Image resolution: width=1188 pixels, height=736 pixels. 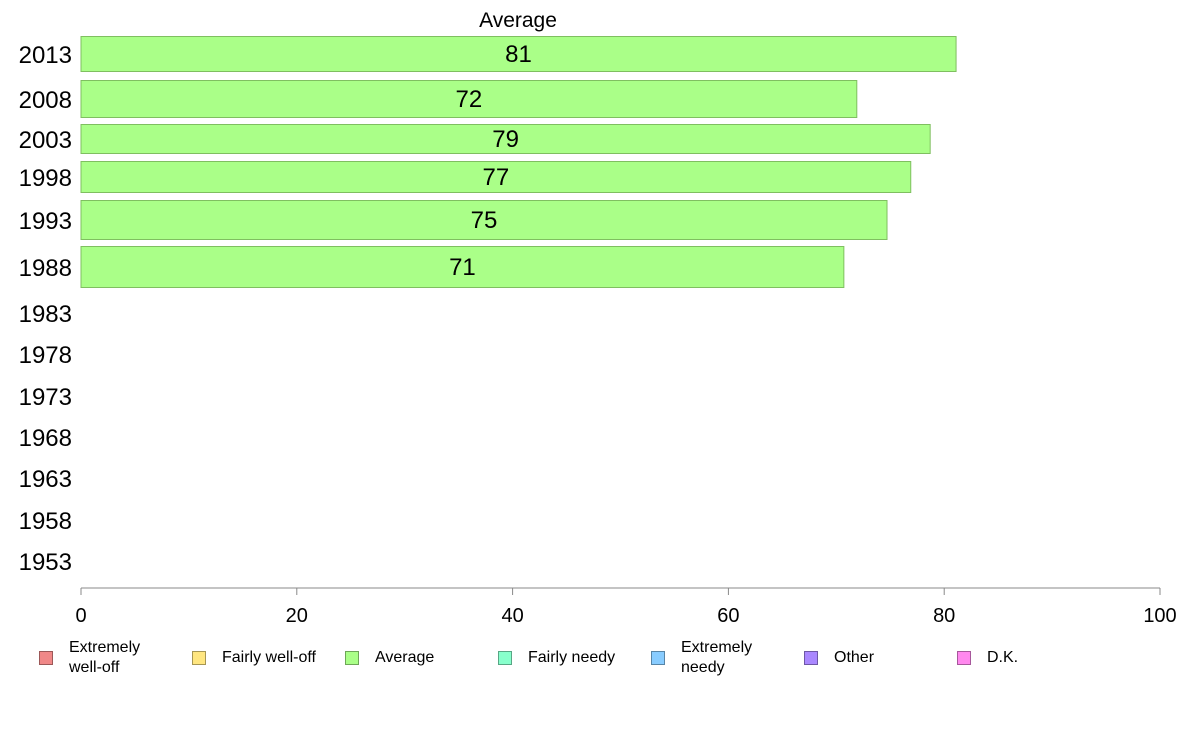 I want to click on legend-item: Extremely well-off, so click(x=89, y=658).